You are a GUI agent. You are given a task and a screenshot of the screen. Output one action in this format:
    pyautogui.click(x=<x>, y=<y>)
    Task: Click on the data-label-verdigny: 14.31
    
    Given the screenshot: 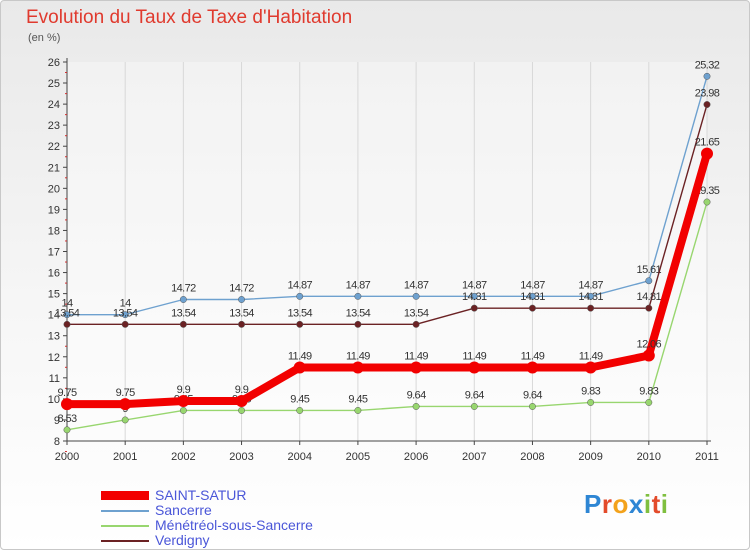 What is the action you would take?
    pyautogui.click(x=590, y=297)
    